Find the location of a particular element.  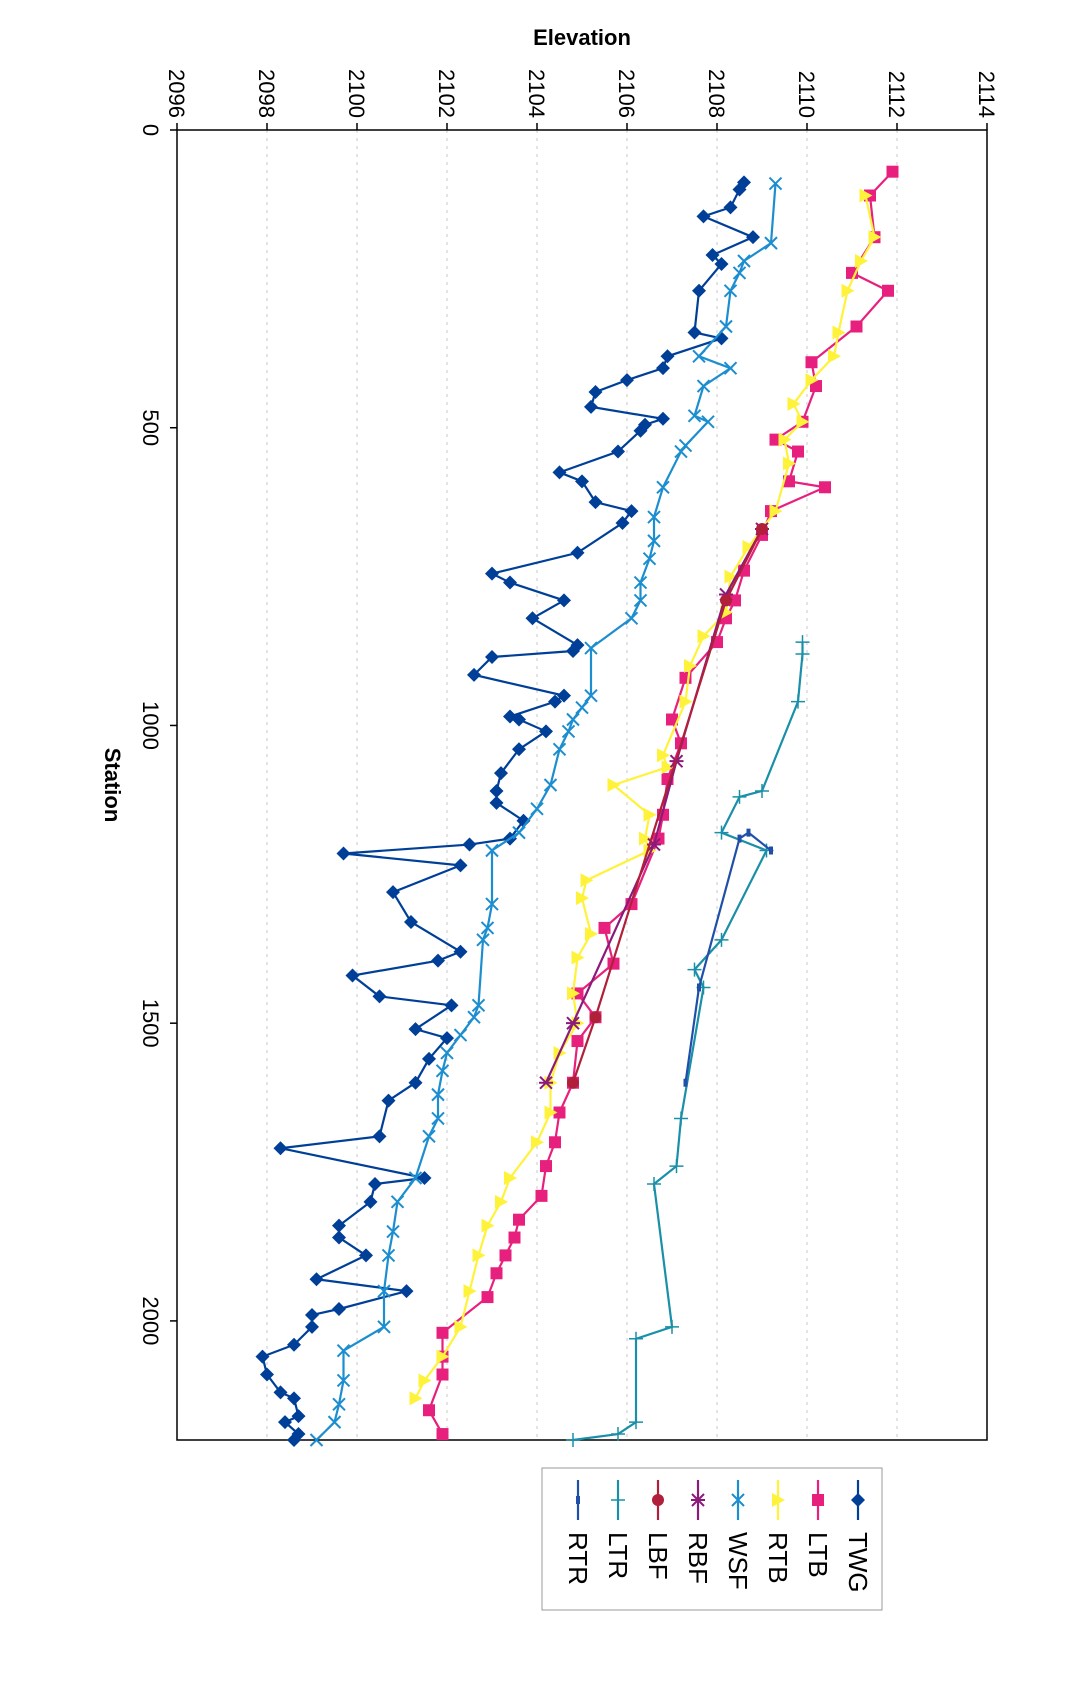

legend-item-wsf: WSF is located at coordinates (738, 1535).